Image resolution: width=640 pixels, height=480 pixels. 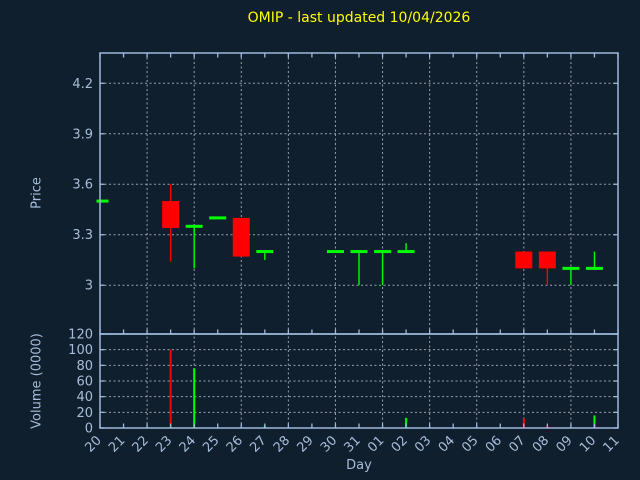 I want to click on day-tick-label: 27, so click(x=258, y=444).